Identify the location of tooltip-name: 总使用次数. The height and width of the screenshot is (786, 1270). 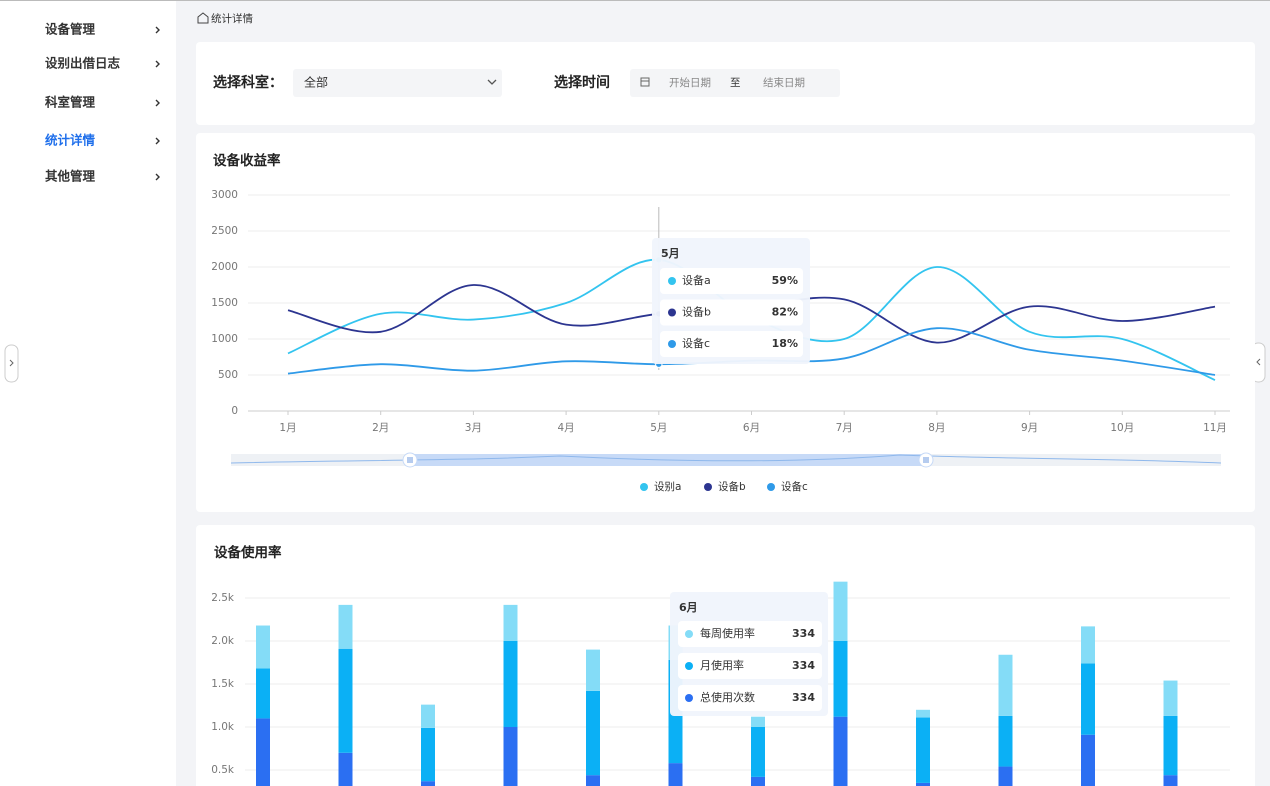
(727, 697).